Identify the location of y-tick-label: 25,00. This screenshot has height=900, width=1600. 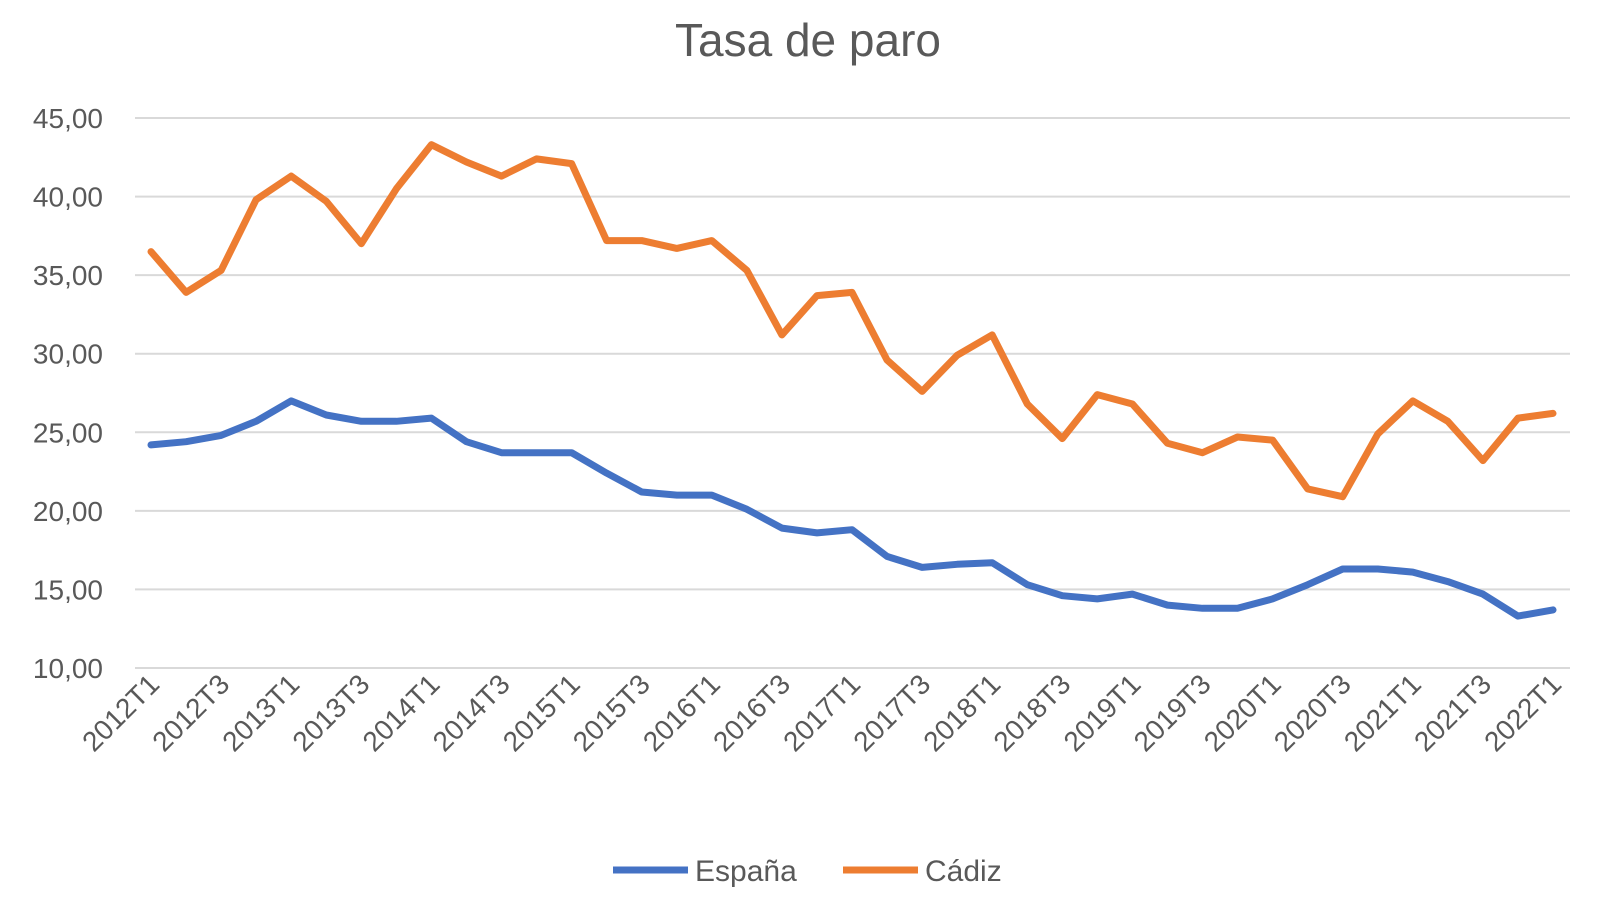
(68, 432).